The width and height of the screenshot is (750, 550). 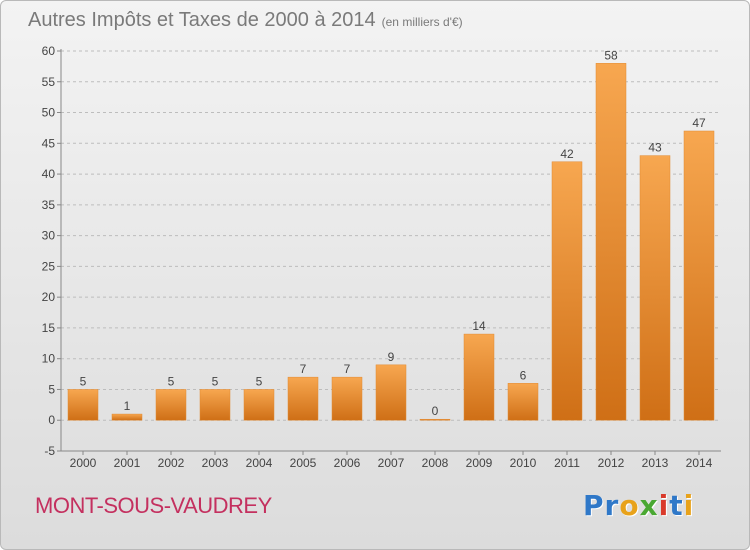 What do you see at coordinates (655, 148) in the screenshot?
I see `data-label: 43` at bounding box center [655, 148].